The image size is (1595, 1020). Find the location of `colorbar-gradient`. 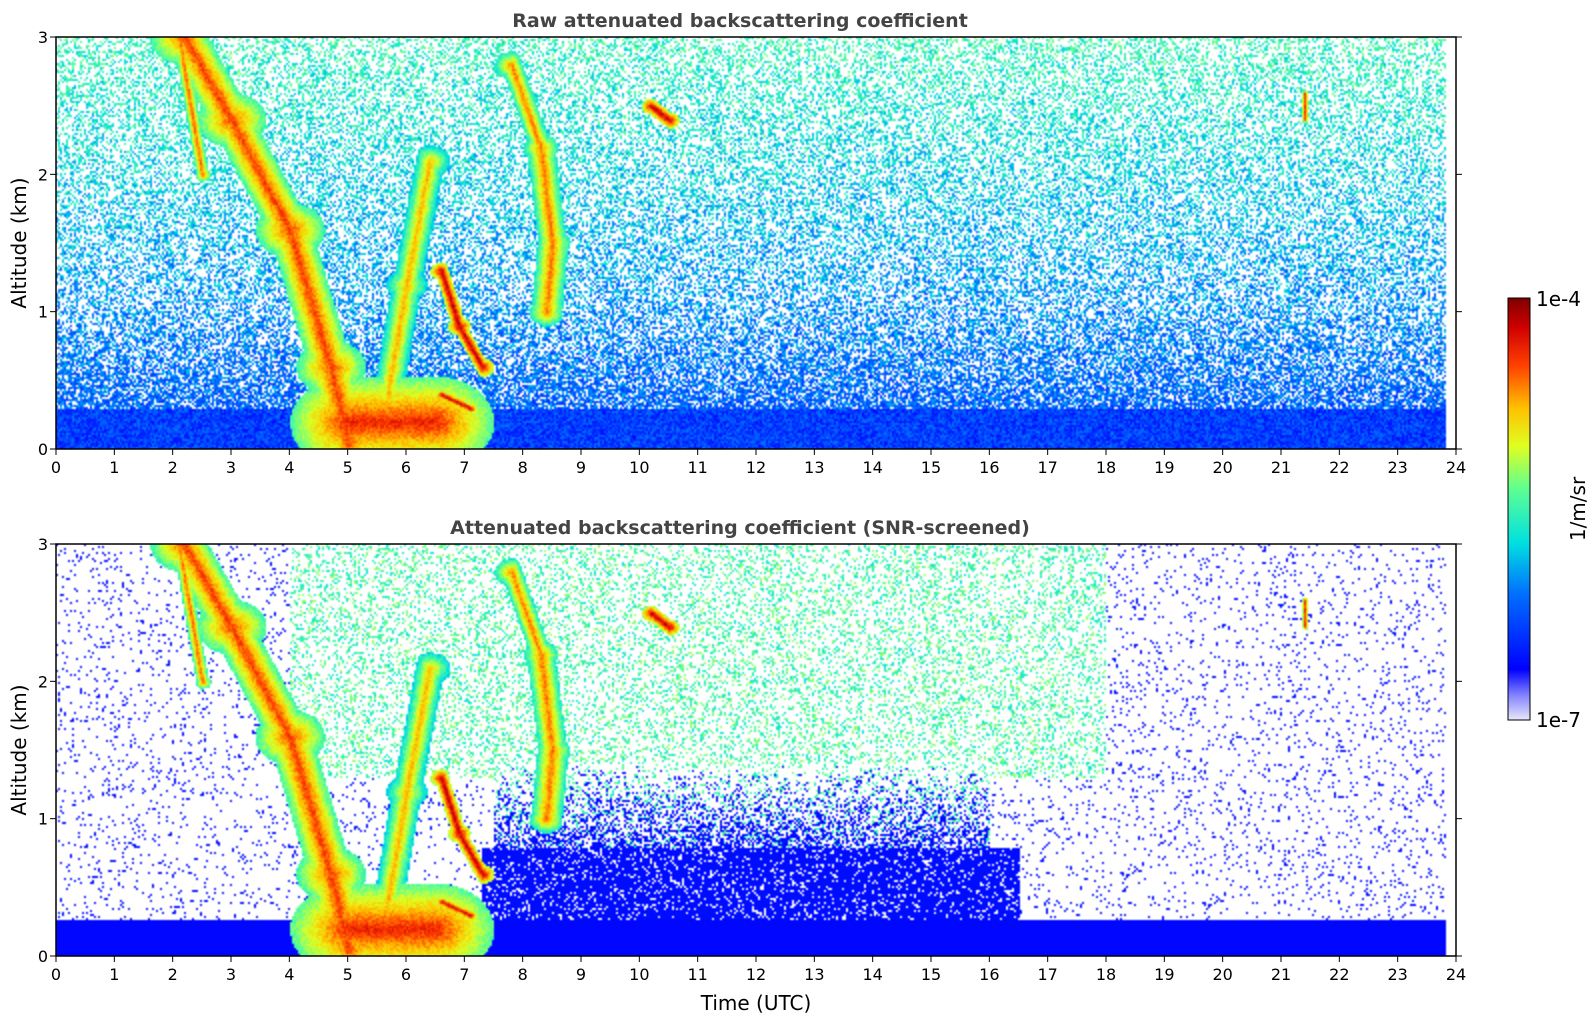

colorbar-gradient is located at coordinates (1519, 509).